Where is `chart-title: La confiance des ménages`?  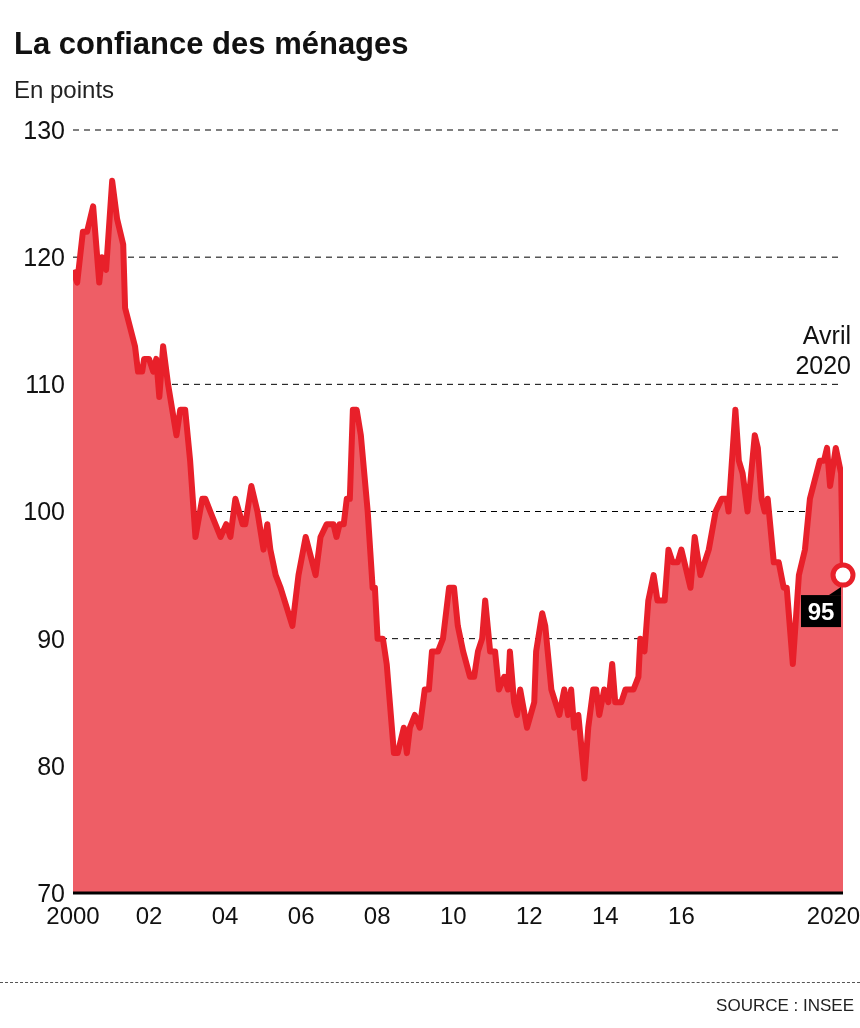
chart-title: La confiance des ménages is located at coordinates (211, 44).